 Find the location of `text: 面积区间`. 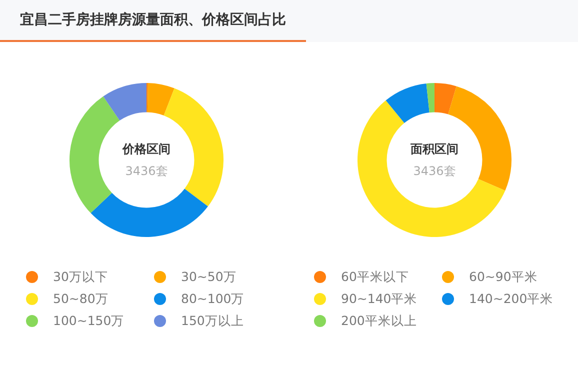

text: 面积区间 is located at coordinates (434, 149).